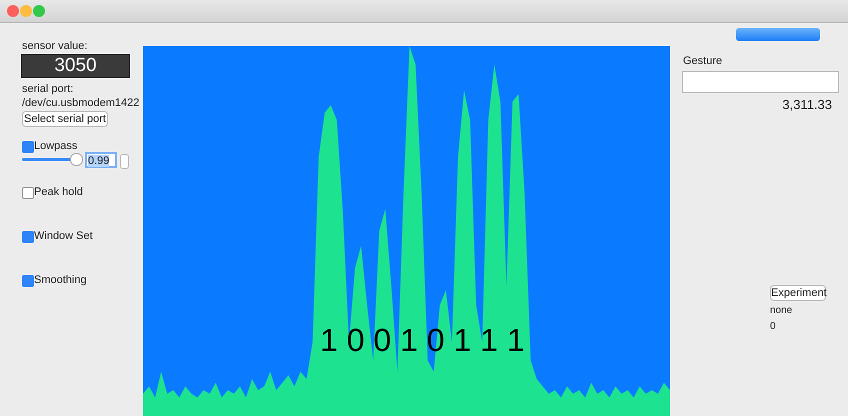 This screenshot has height=416, width=848. I want to click on text: Window Set, so click(63, 236).